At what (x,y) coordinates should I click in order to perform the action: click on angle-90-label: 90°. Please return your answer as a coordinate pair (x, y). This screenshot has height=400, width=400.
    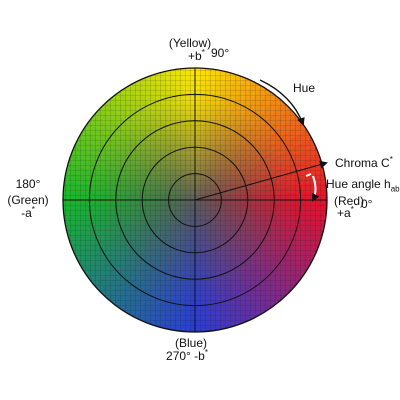
    Looking at the image, I should click on (220, 53).